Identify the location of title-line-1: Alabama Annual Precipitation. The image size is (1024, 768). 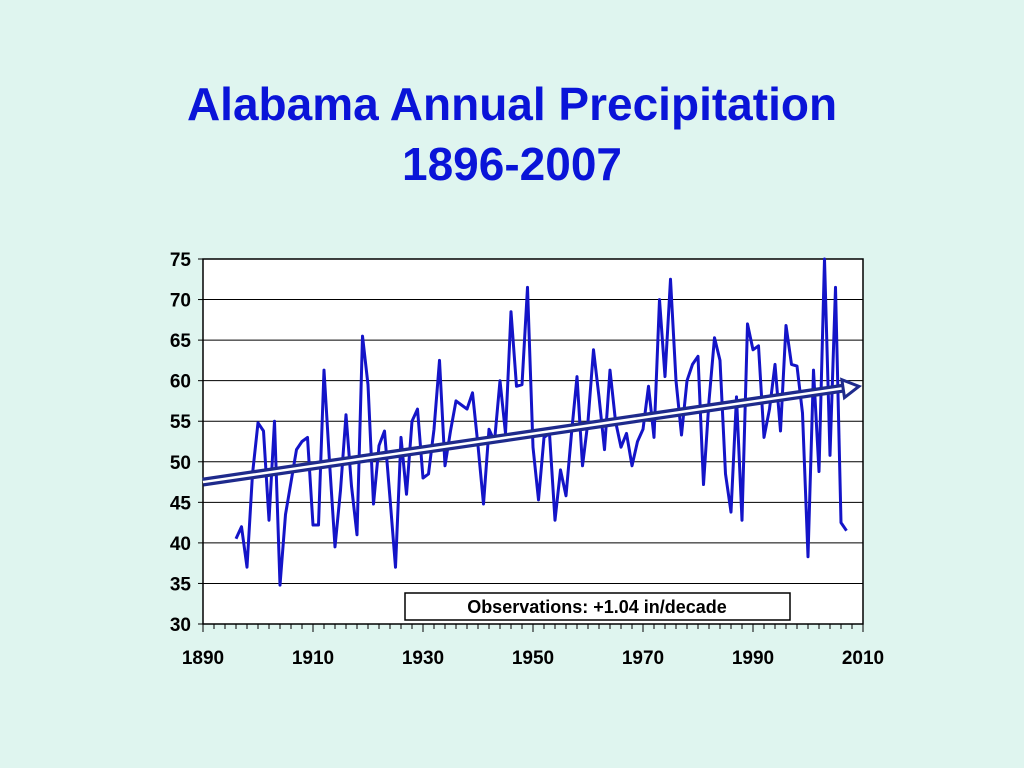
(512, 104).